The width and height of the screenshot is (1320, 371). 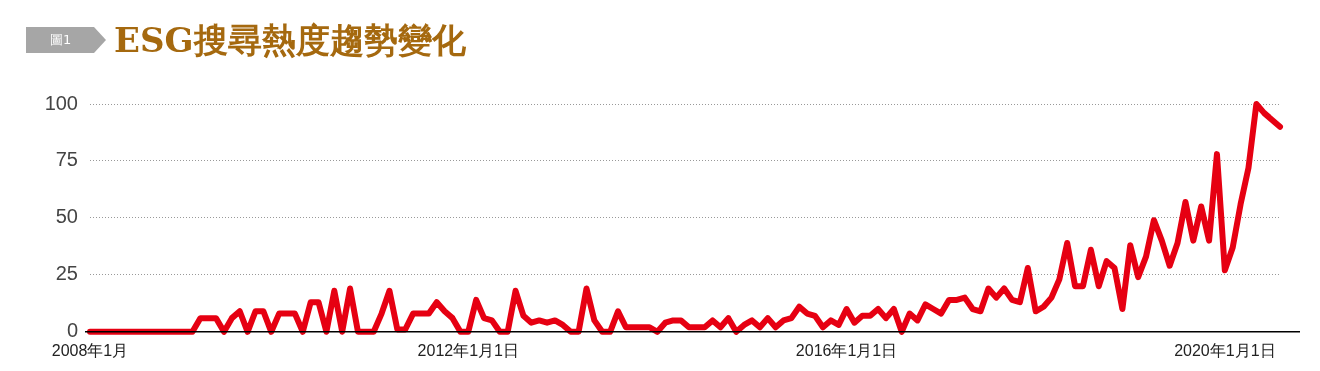 What do you see at coordinates (66, 273) in the screenshot?
I see `y-tick-label: 25` at bounding box center [66, 273].